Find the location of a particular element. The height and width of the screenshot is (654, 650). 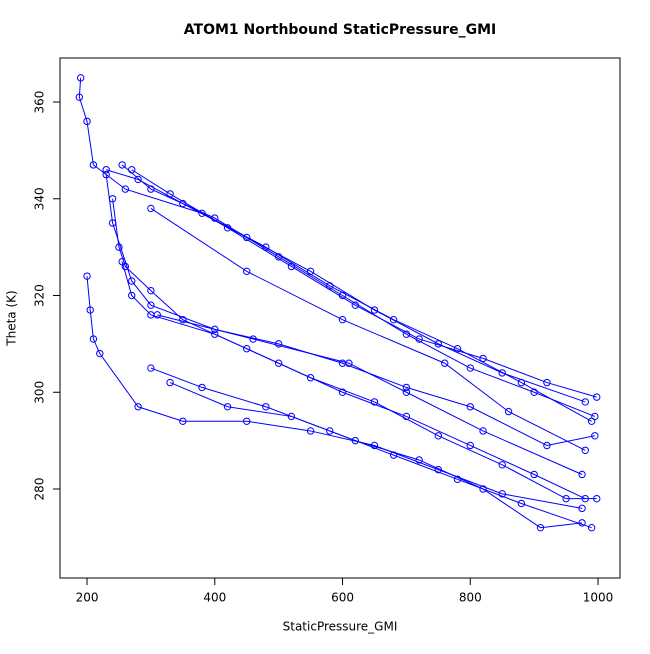

chart-title: ATOM1 Northbound StaticPressure_GMI is located at coordinates (340, 30).